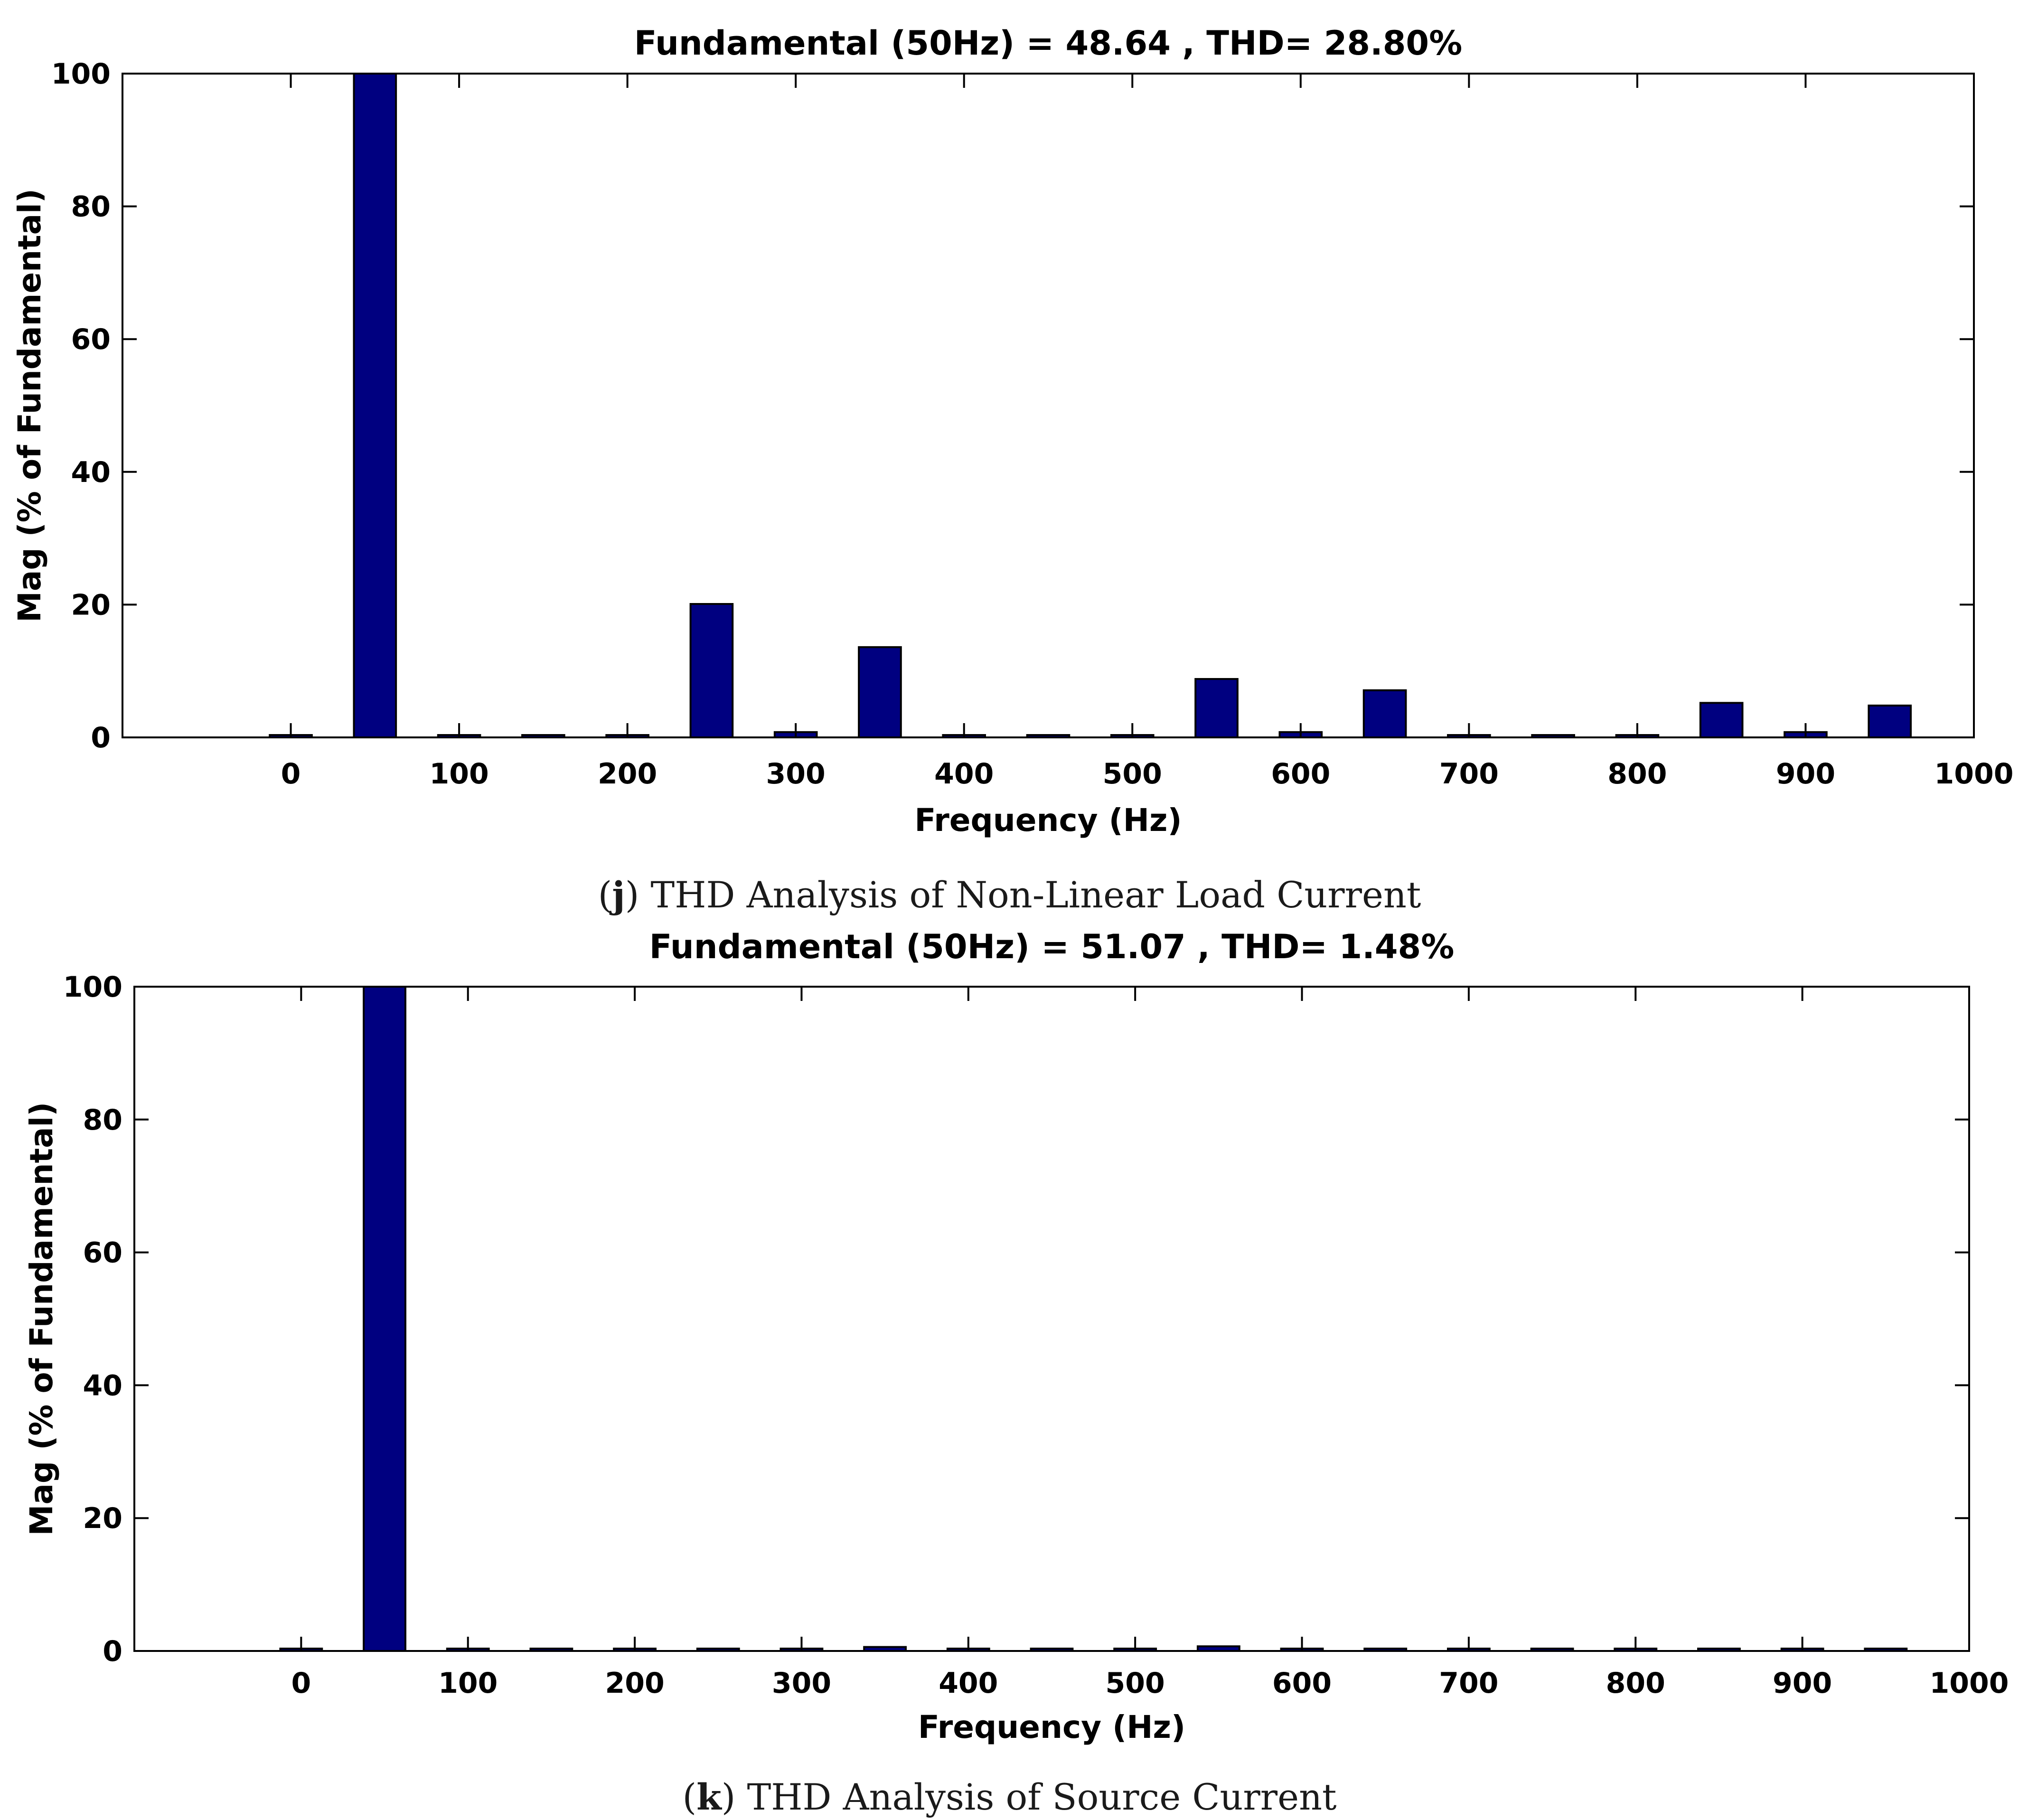  What do you see at coordinates (1051, 1727) in the screenshot?
I see `chart-k-x-axis-label: Frequency (Hz)` at bounding box center [1051, 1727].